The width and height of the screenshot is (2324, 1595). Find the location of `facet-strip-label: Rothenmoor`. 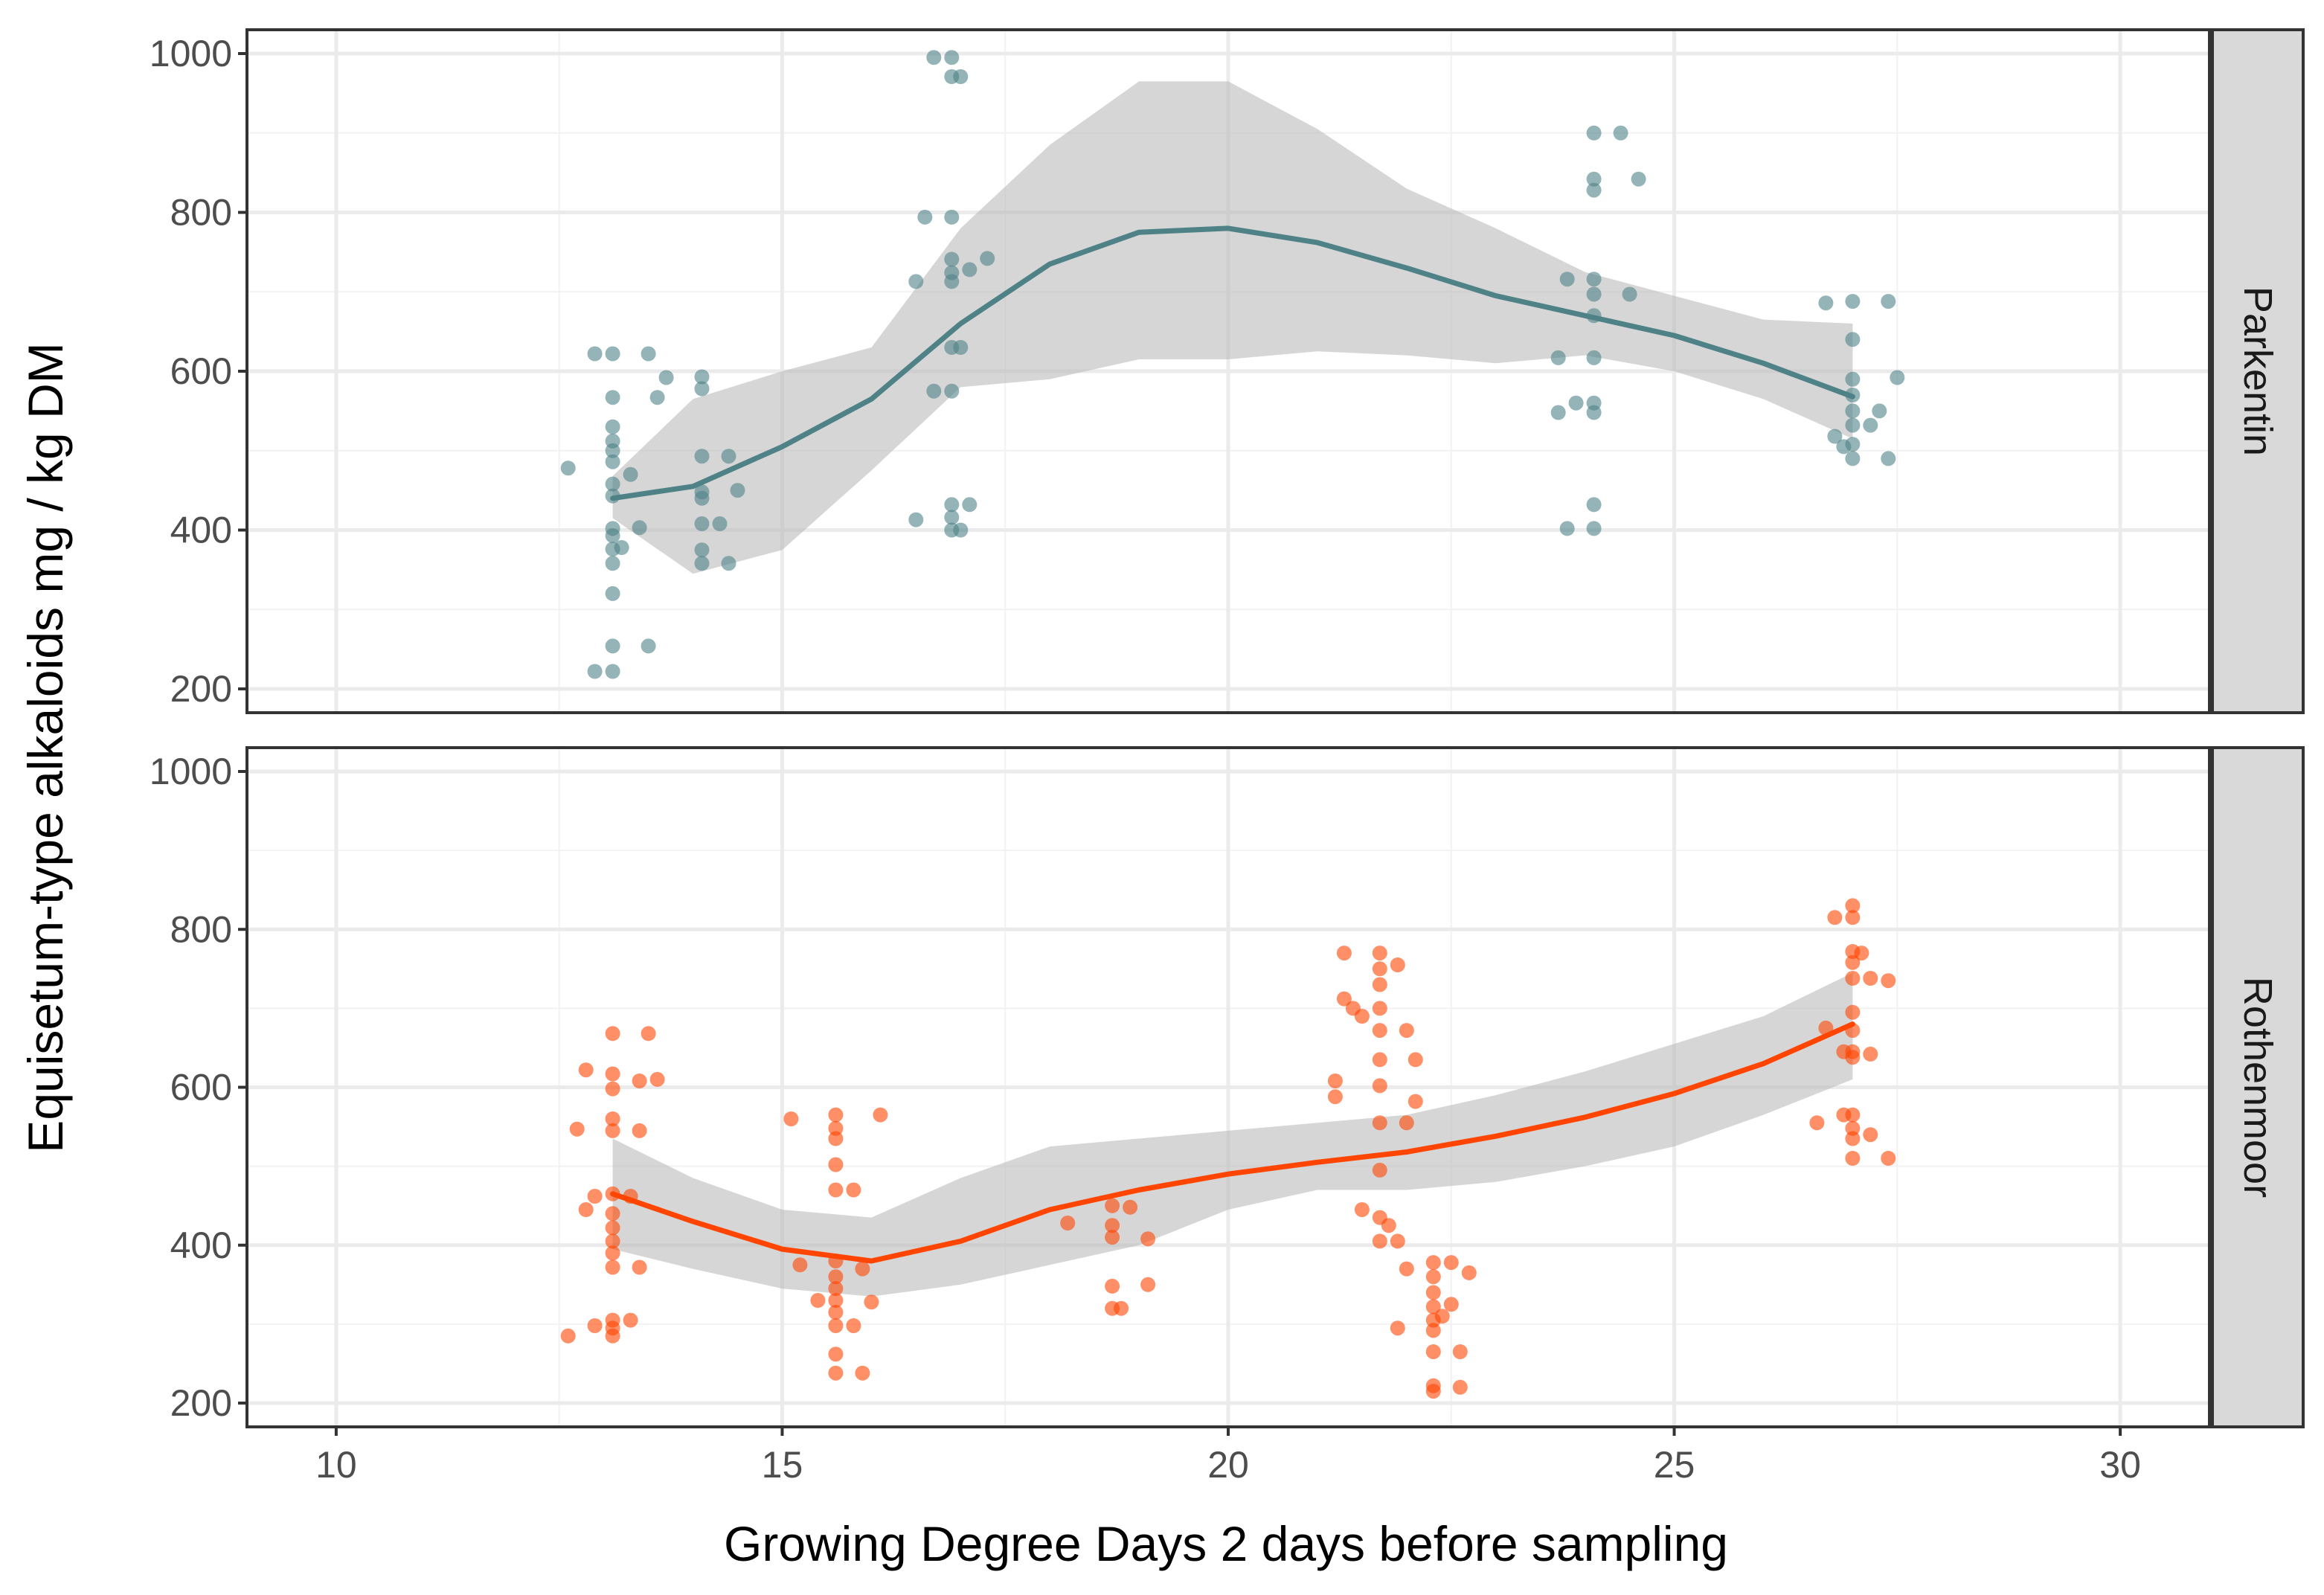

facet-strip-label: Rothenmoor is located at coordinates (2257, 1087).